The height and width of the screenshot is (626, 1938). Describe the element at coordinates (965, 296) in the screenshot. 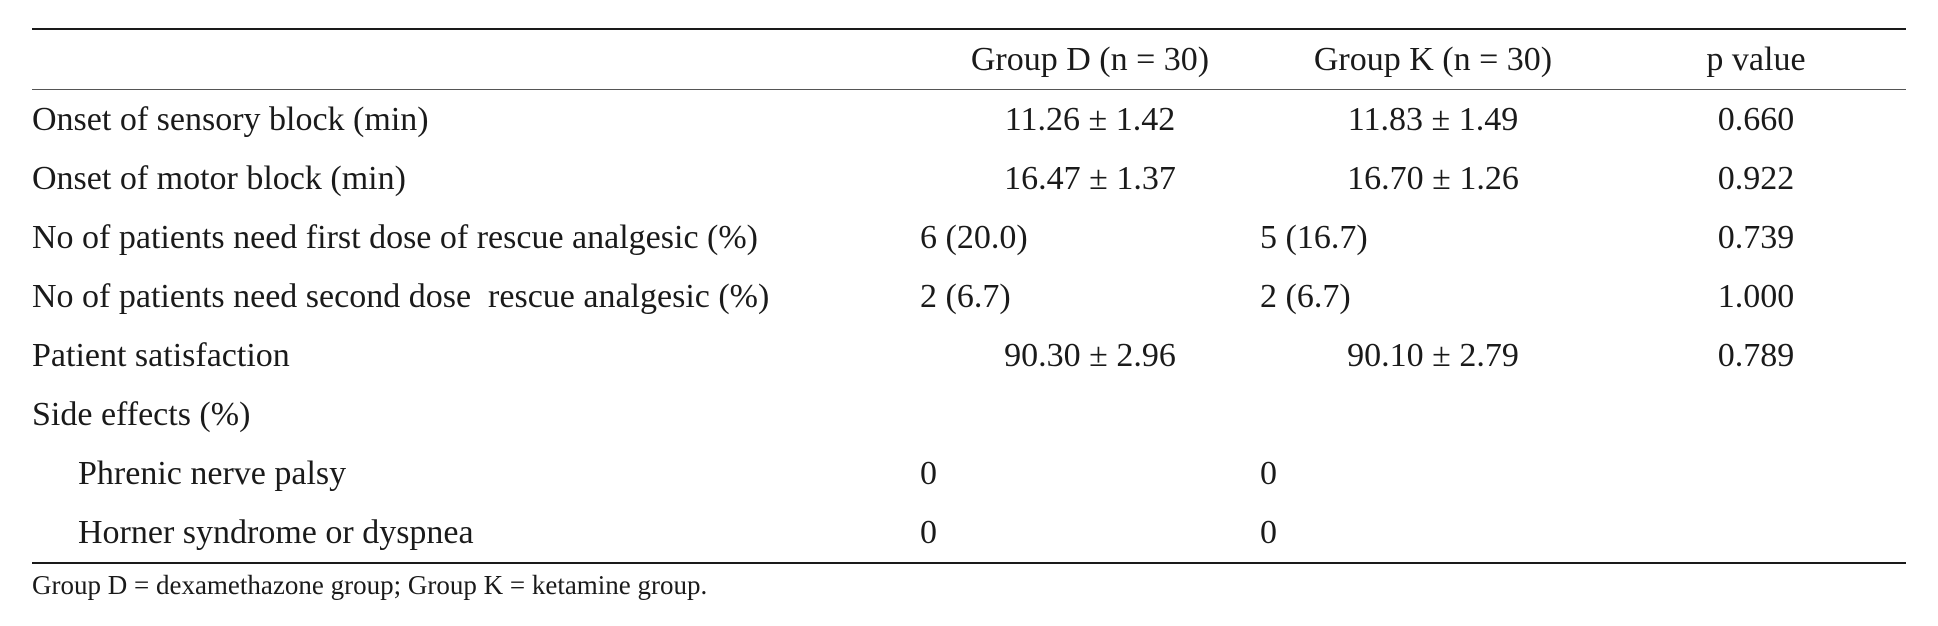

I see `group-d-value: 2 (6.7)` at that location.